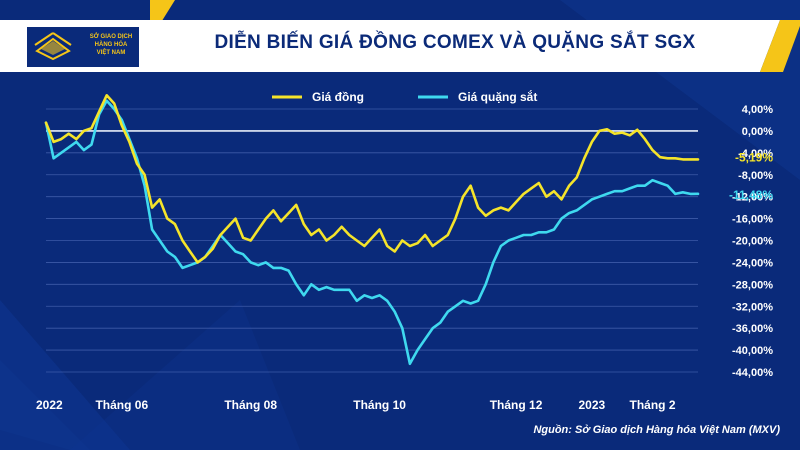 This screenshot has width=800, height=450. I want to click on legend-iron-ore-label: Giá quặng sắt, so click(497, 96).